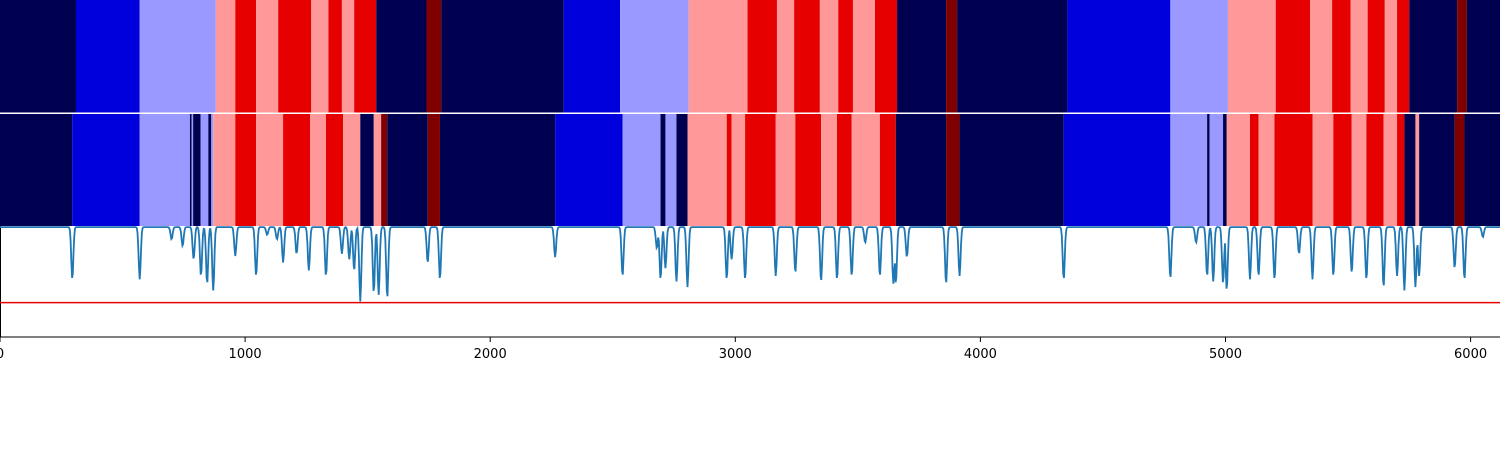  Describe the element at coordinates (1225, 354) in the screenshot. I see `x-tick-label-5: 5000` at that location.